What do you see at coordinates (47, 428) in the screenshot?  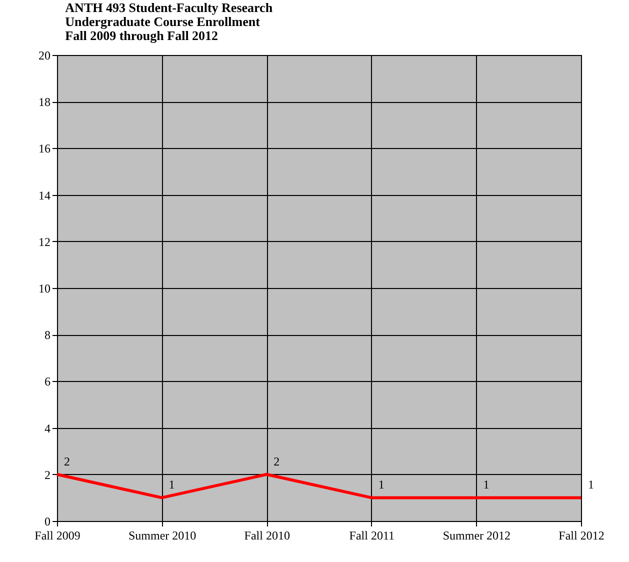 I see `y-tick-label: 4` at bounding box center [47, 428].